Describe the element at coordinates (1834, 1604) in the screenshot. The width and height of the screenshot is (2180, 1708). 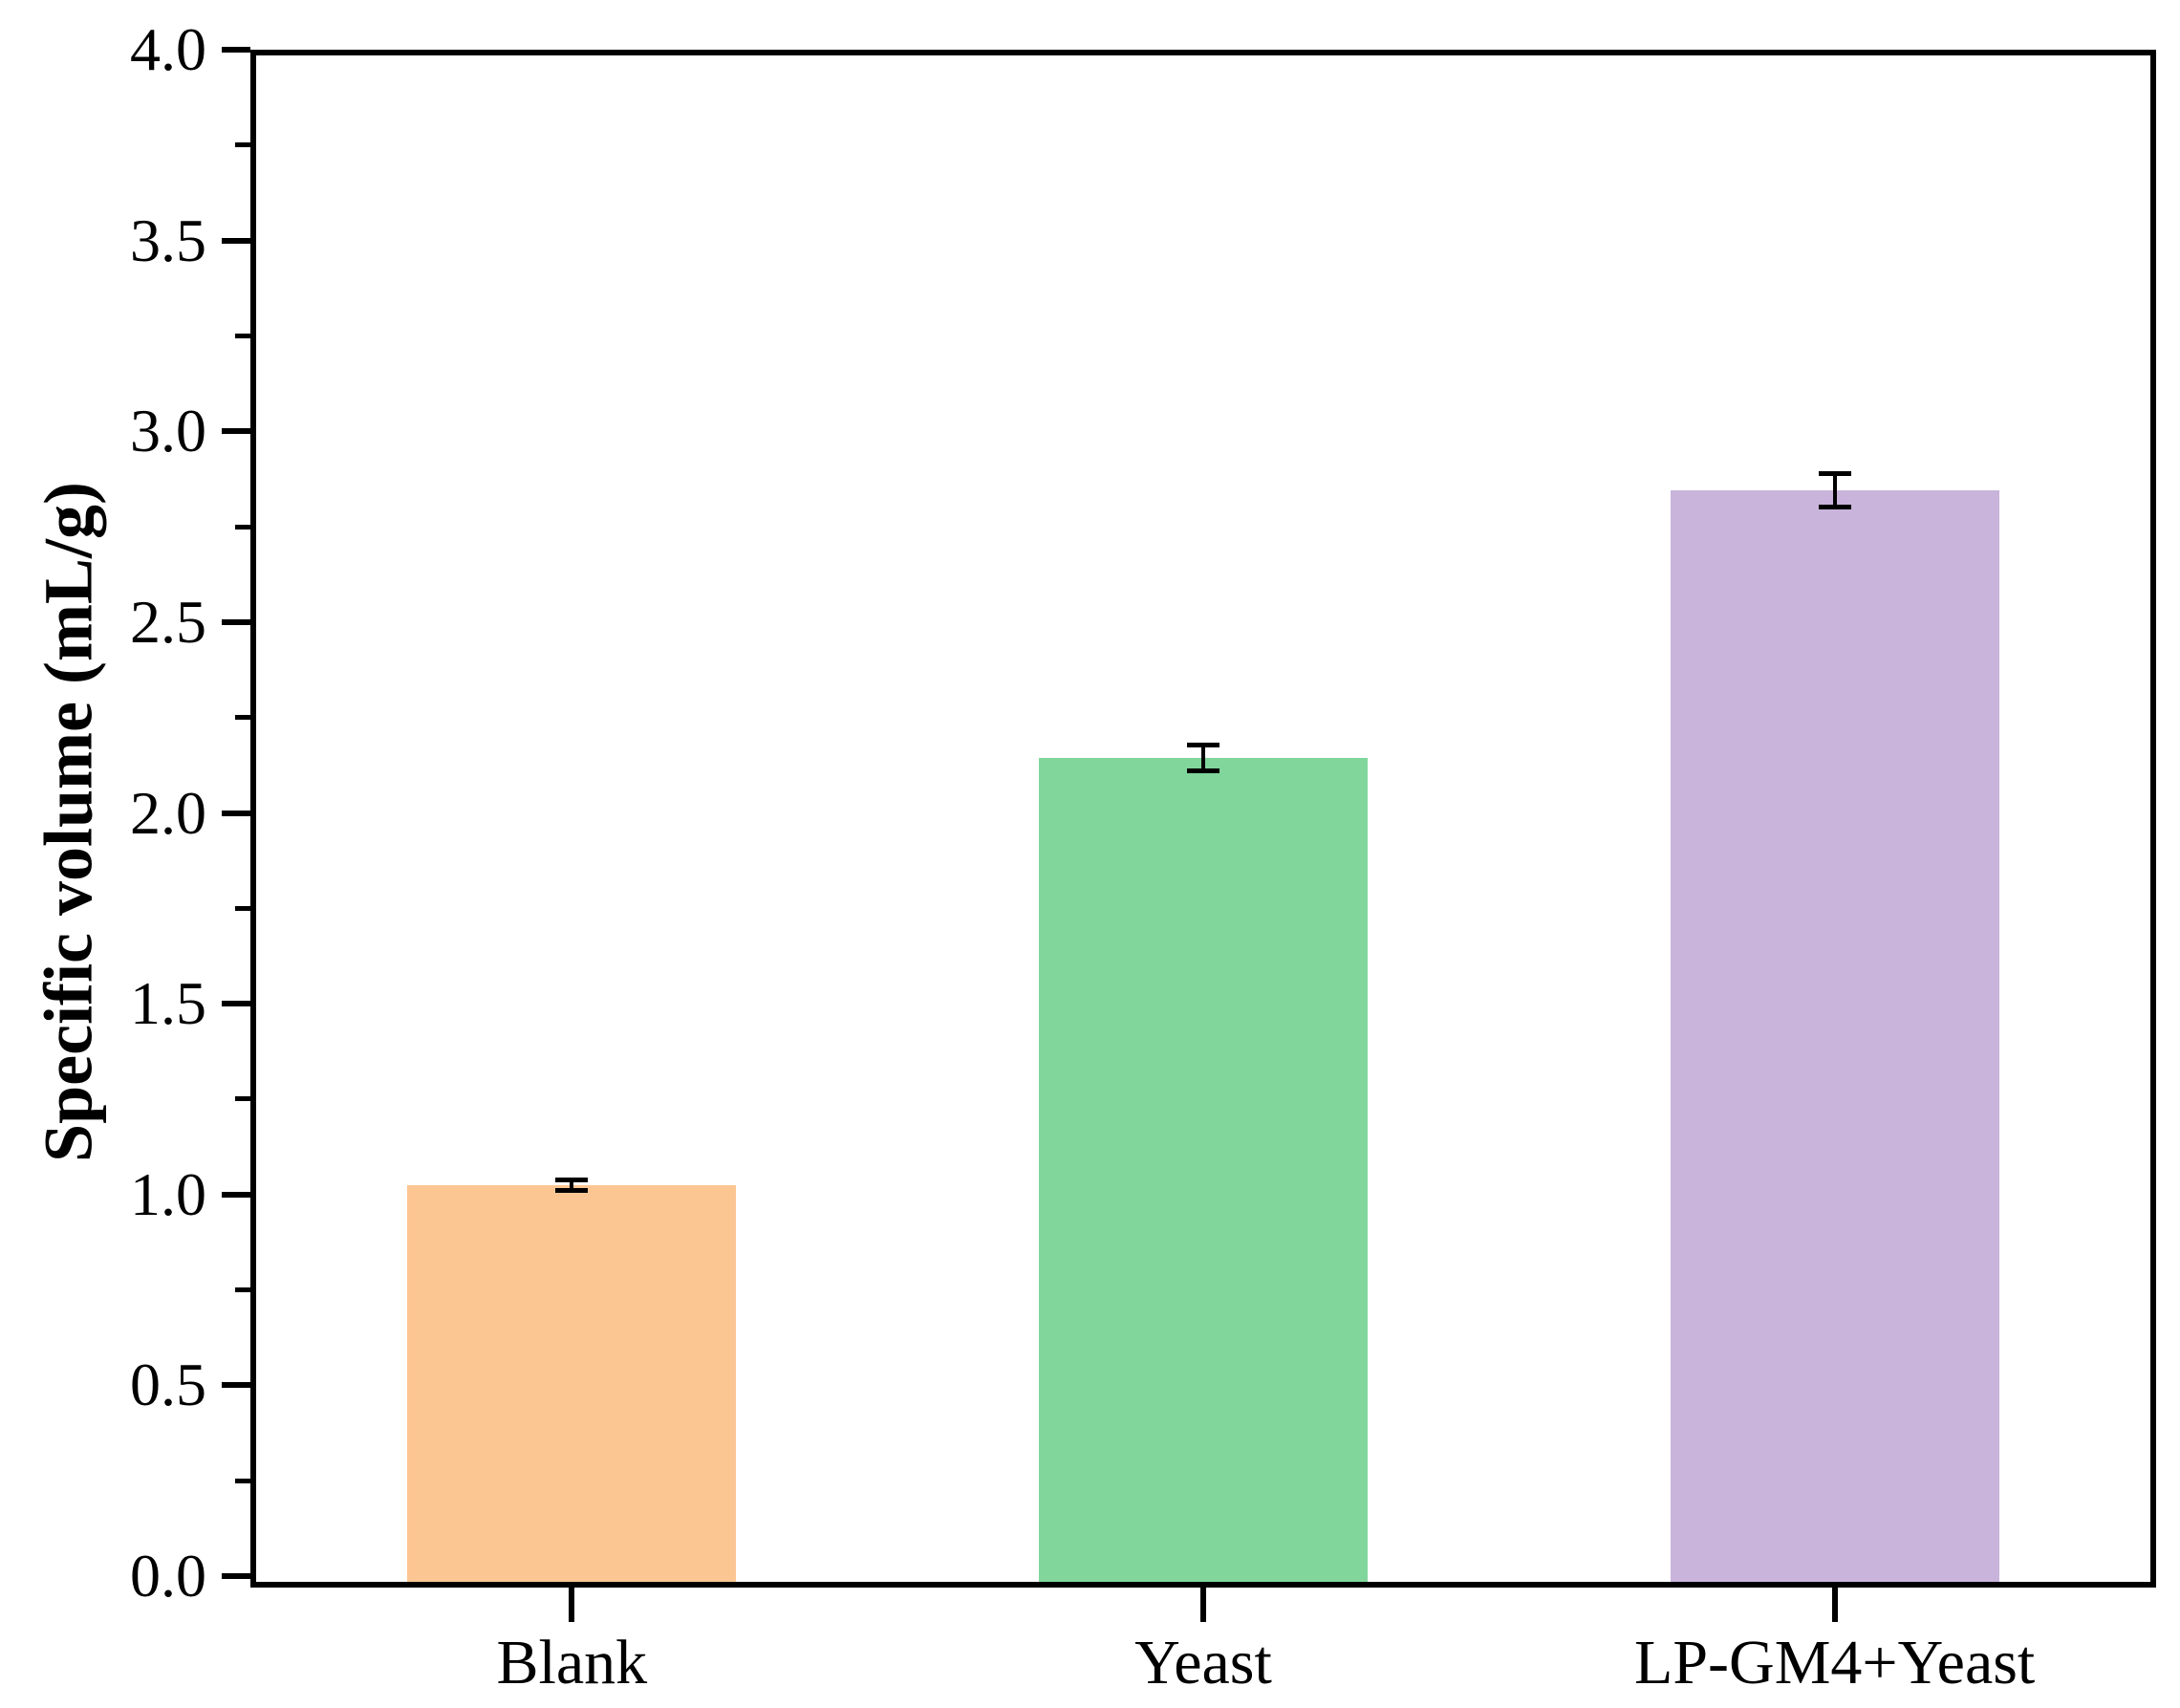
I see `x-axis-tick-lp-gm4-yeast` at that location.